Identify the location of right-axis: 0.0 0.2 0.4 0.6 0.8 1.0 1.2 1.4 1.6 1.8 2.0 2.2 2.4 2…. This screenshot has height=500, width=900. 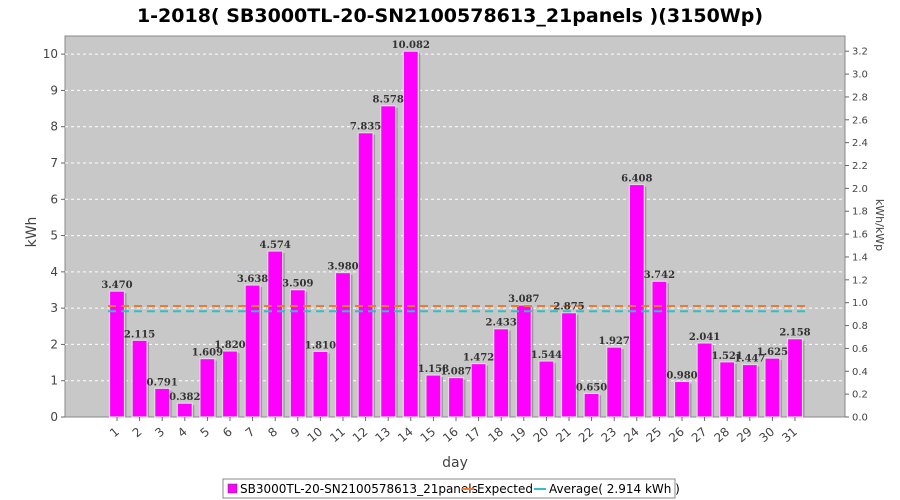
(856, 235).